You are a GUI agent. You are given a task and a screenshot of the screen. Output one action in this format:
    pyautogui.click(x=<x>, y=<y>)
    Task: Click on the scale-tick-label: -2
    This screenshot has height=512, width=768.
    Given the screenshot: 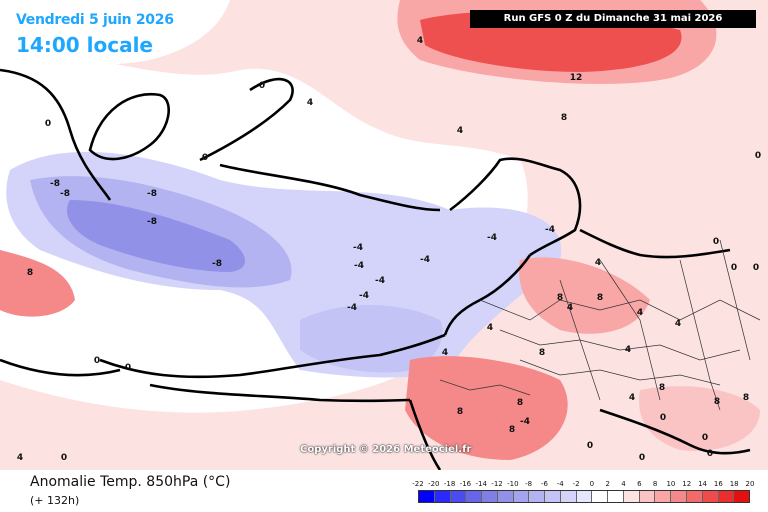 What is the action you would take?
    pyautogui.click(x=576, y=484)
    